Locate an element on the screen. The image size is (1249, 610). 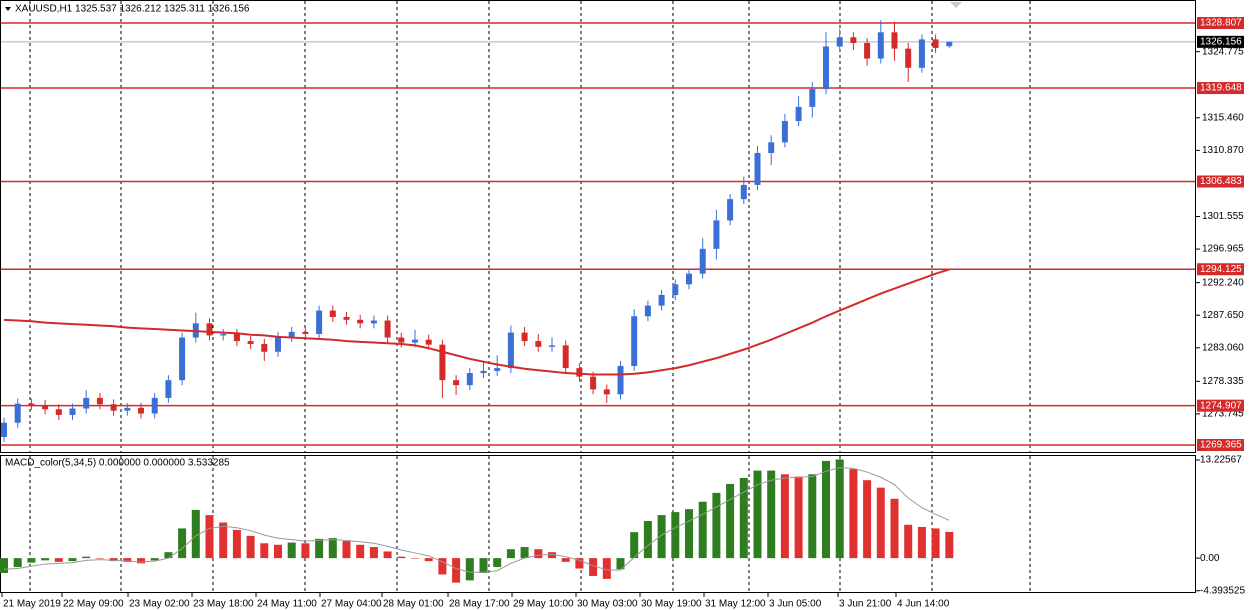
level-label: 1274.907 is located at coordinates (1221, 405).